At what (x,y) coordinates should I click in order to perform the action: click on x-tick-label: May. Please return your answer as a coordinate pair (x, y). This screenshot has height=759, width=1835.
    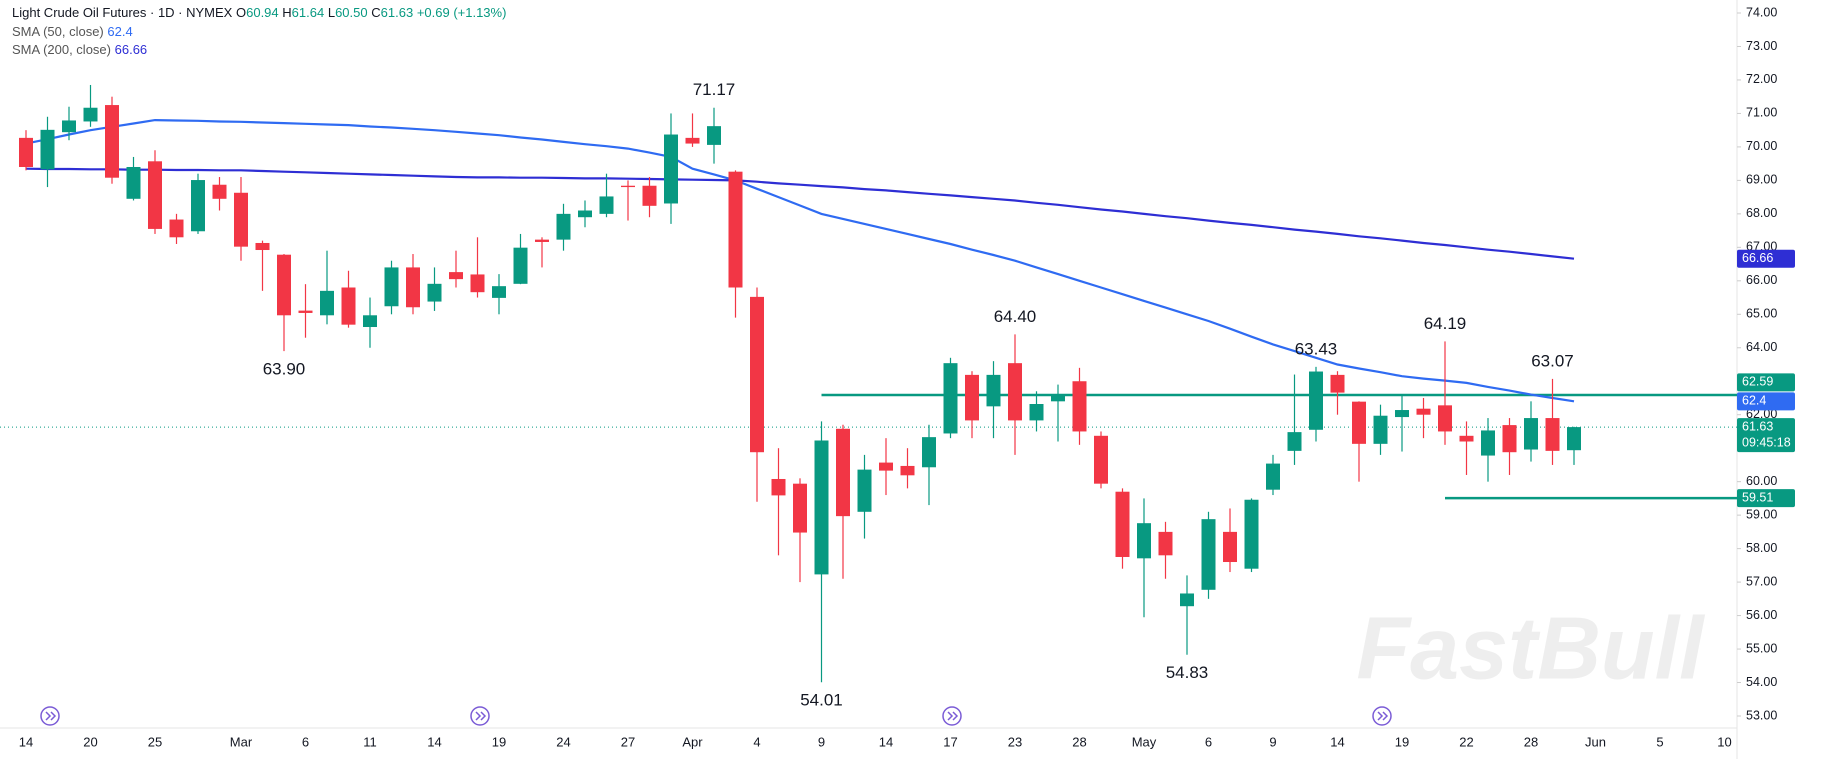
    Looking at the image, I should click on (1144, 741).